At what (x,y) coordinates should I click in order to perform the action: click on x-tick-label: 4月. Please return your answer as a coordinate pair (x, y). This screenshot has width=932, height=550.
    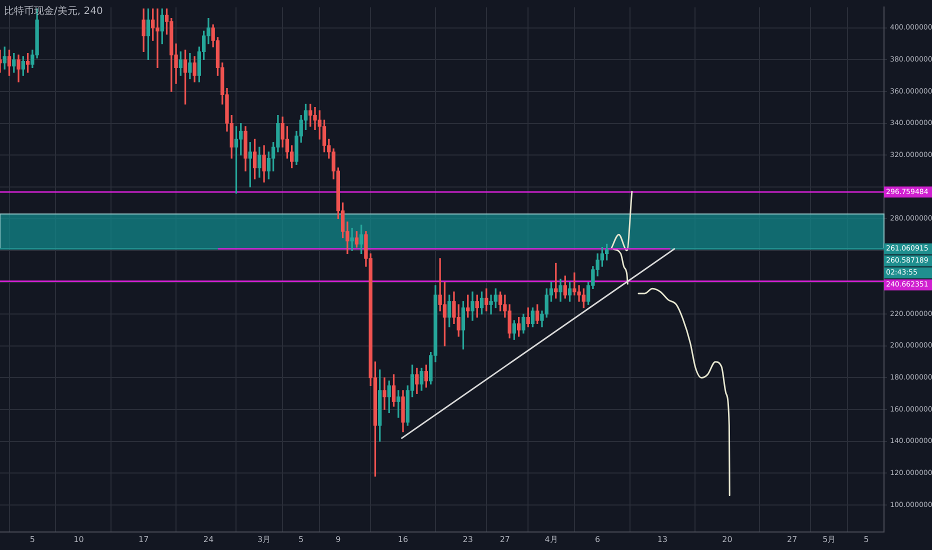
    Looking at the image, I should click on (551, 539).